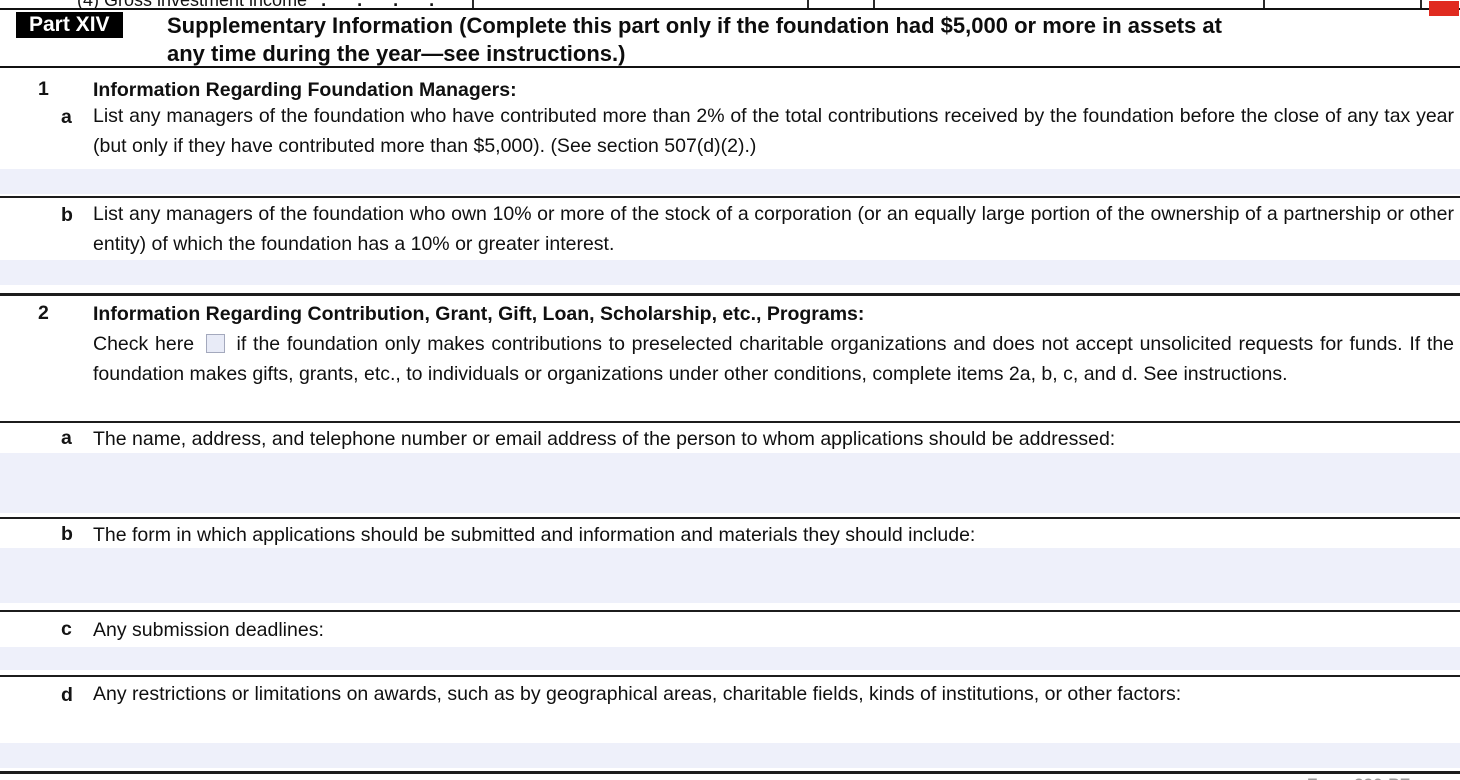 Image resolution: width=1460 pixels, height=780 pixels. What do you see at coordinates (66, 629) in the screenshot?
I see `item-2c-letter: c` at bounding box center [66, 629].